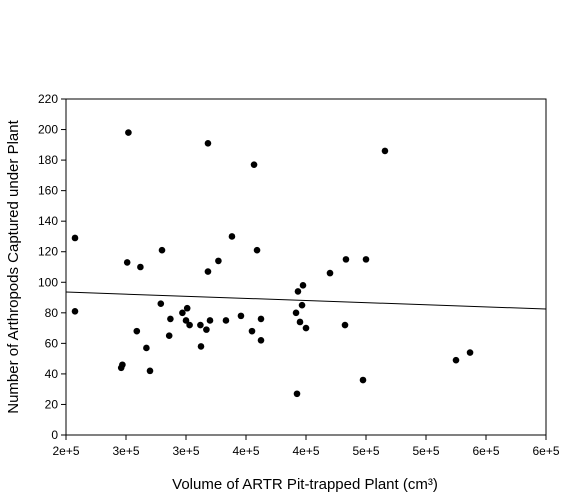 This screenshot has width=572, height=496. What do you see at coordinates (48, 191) in the screenshot?
I see `y-tick-label: 160` at bounding box center [48, 191].